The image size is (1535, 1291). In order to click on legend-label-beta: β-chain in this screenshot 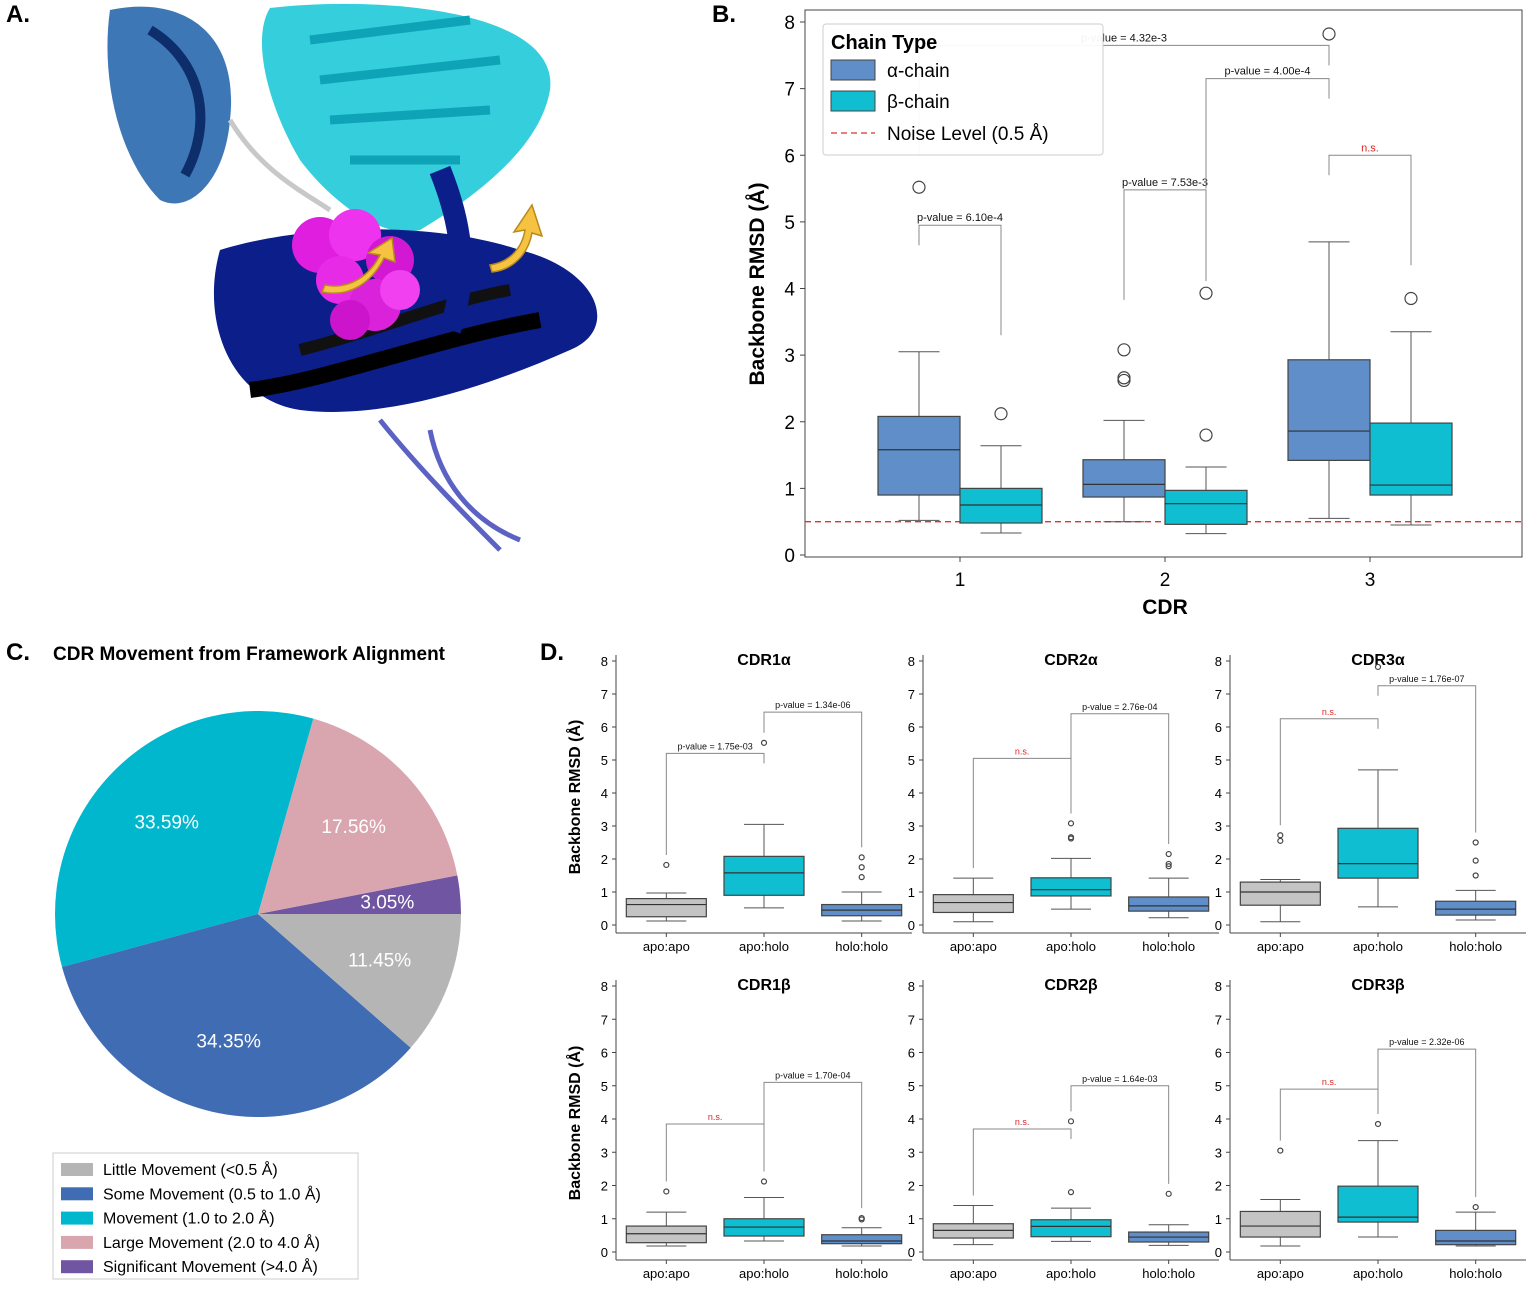, I will do `click(918, 102)`.